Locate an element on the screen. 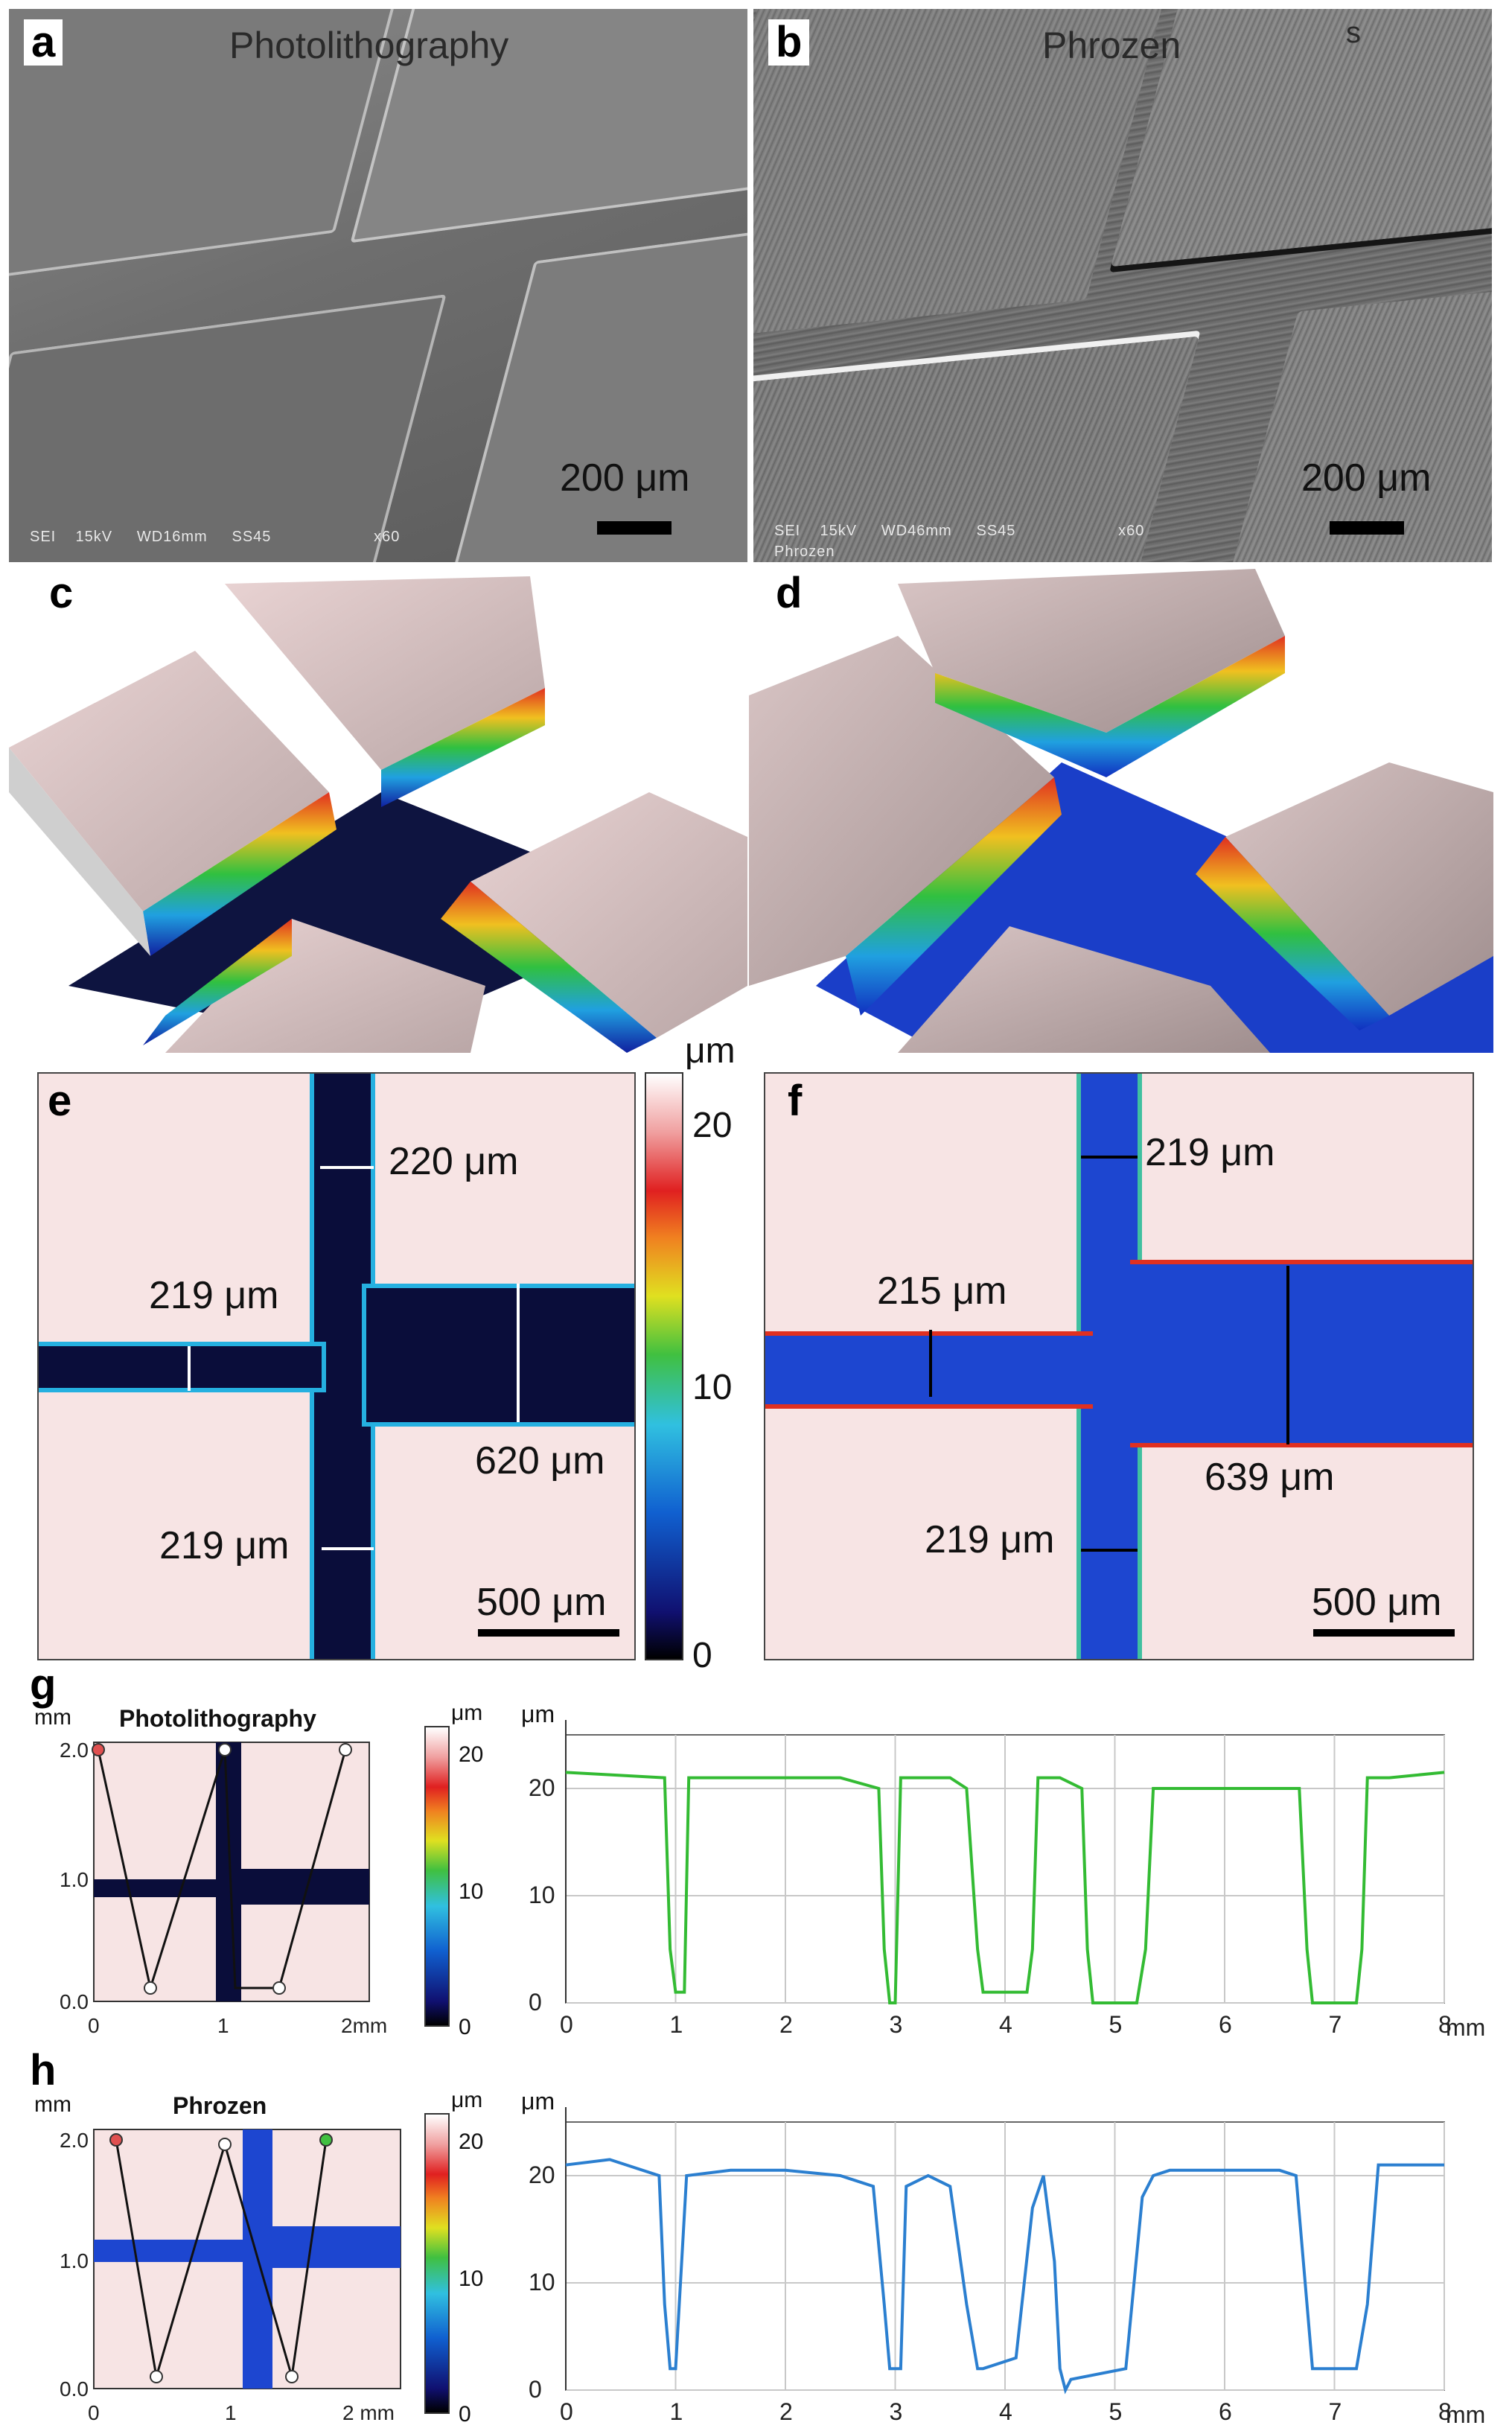 This screenshot has width=1512, height=2434. panel-letter-g: g is located at coordinates (43, 1684).